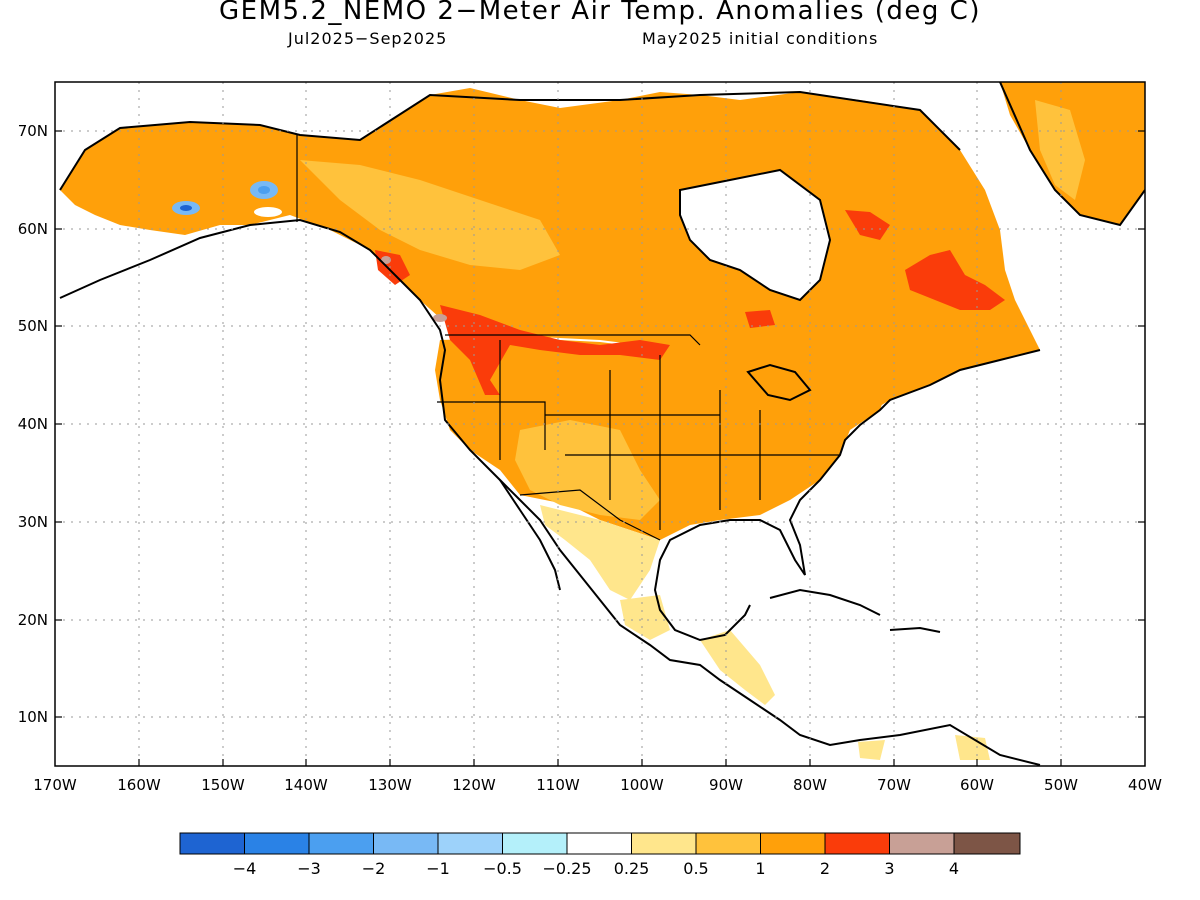 This screenshot has width=1200, height=900. Describe the element at coordinates (186, 208) in the screenshot. I see `anomaly-cool-alaska-1-core` at that location.